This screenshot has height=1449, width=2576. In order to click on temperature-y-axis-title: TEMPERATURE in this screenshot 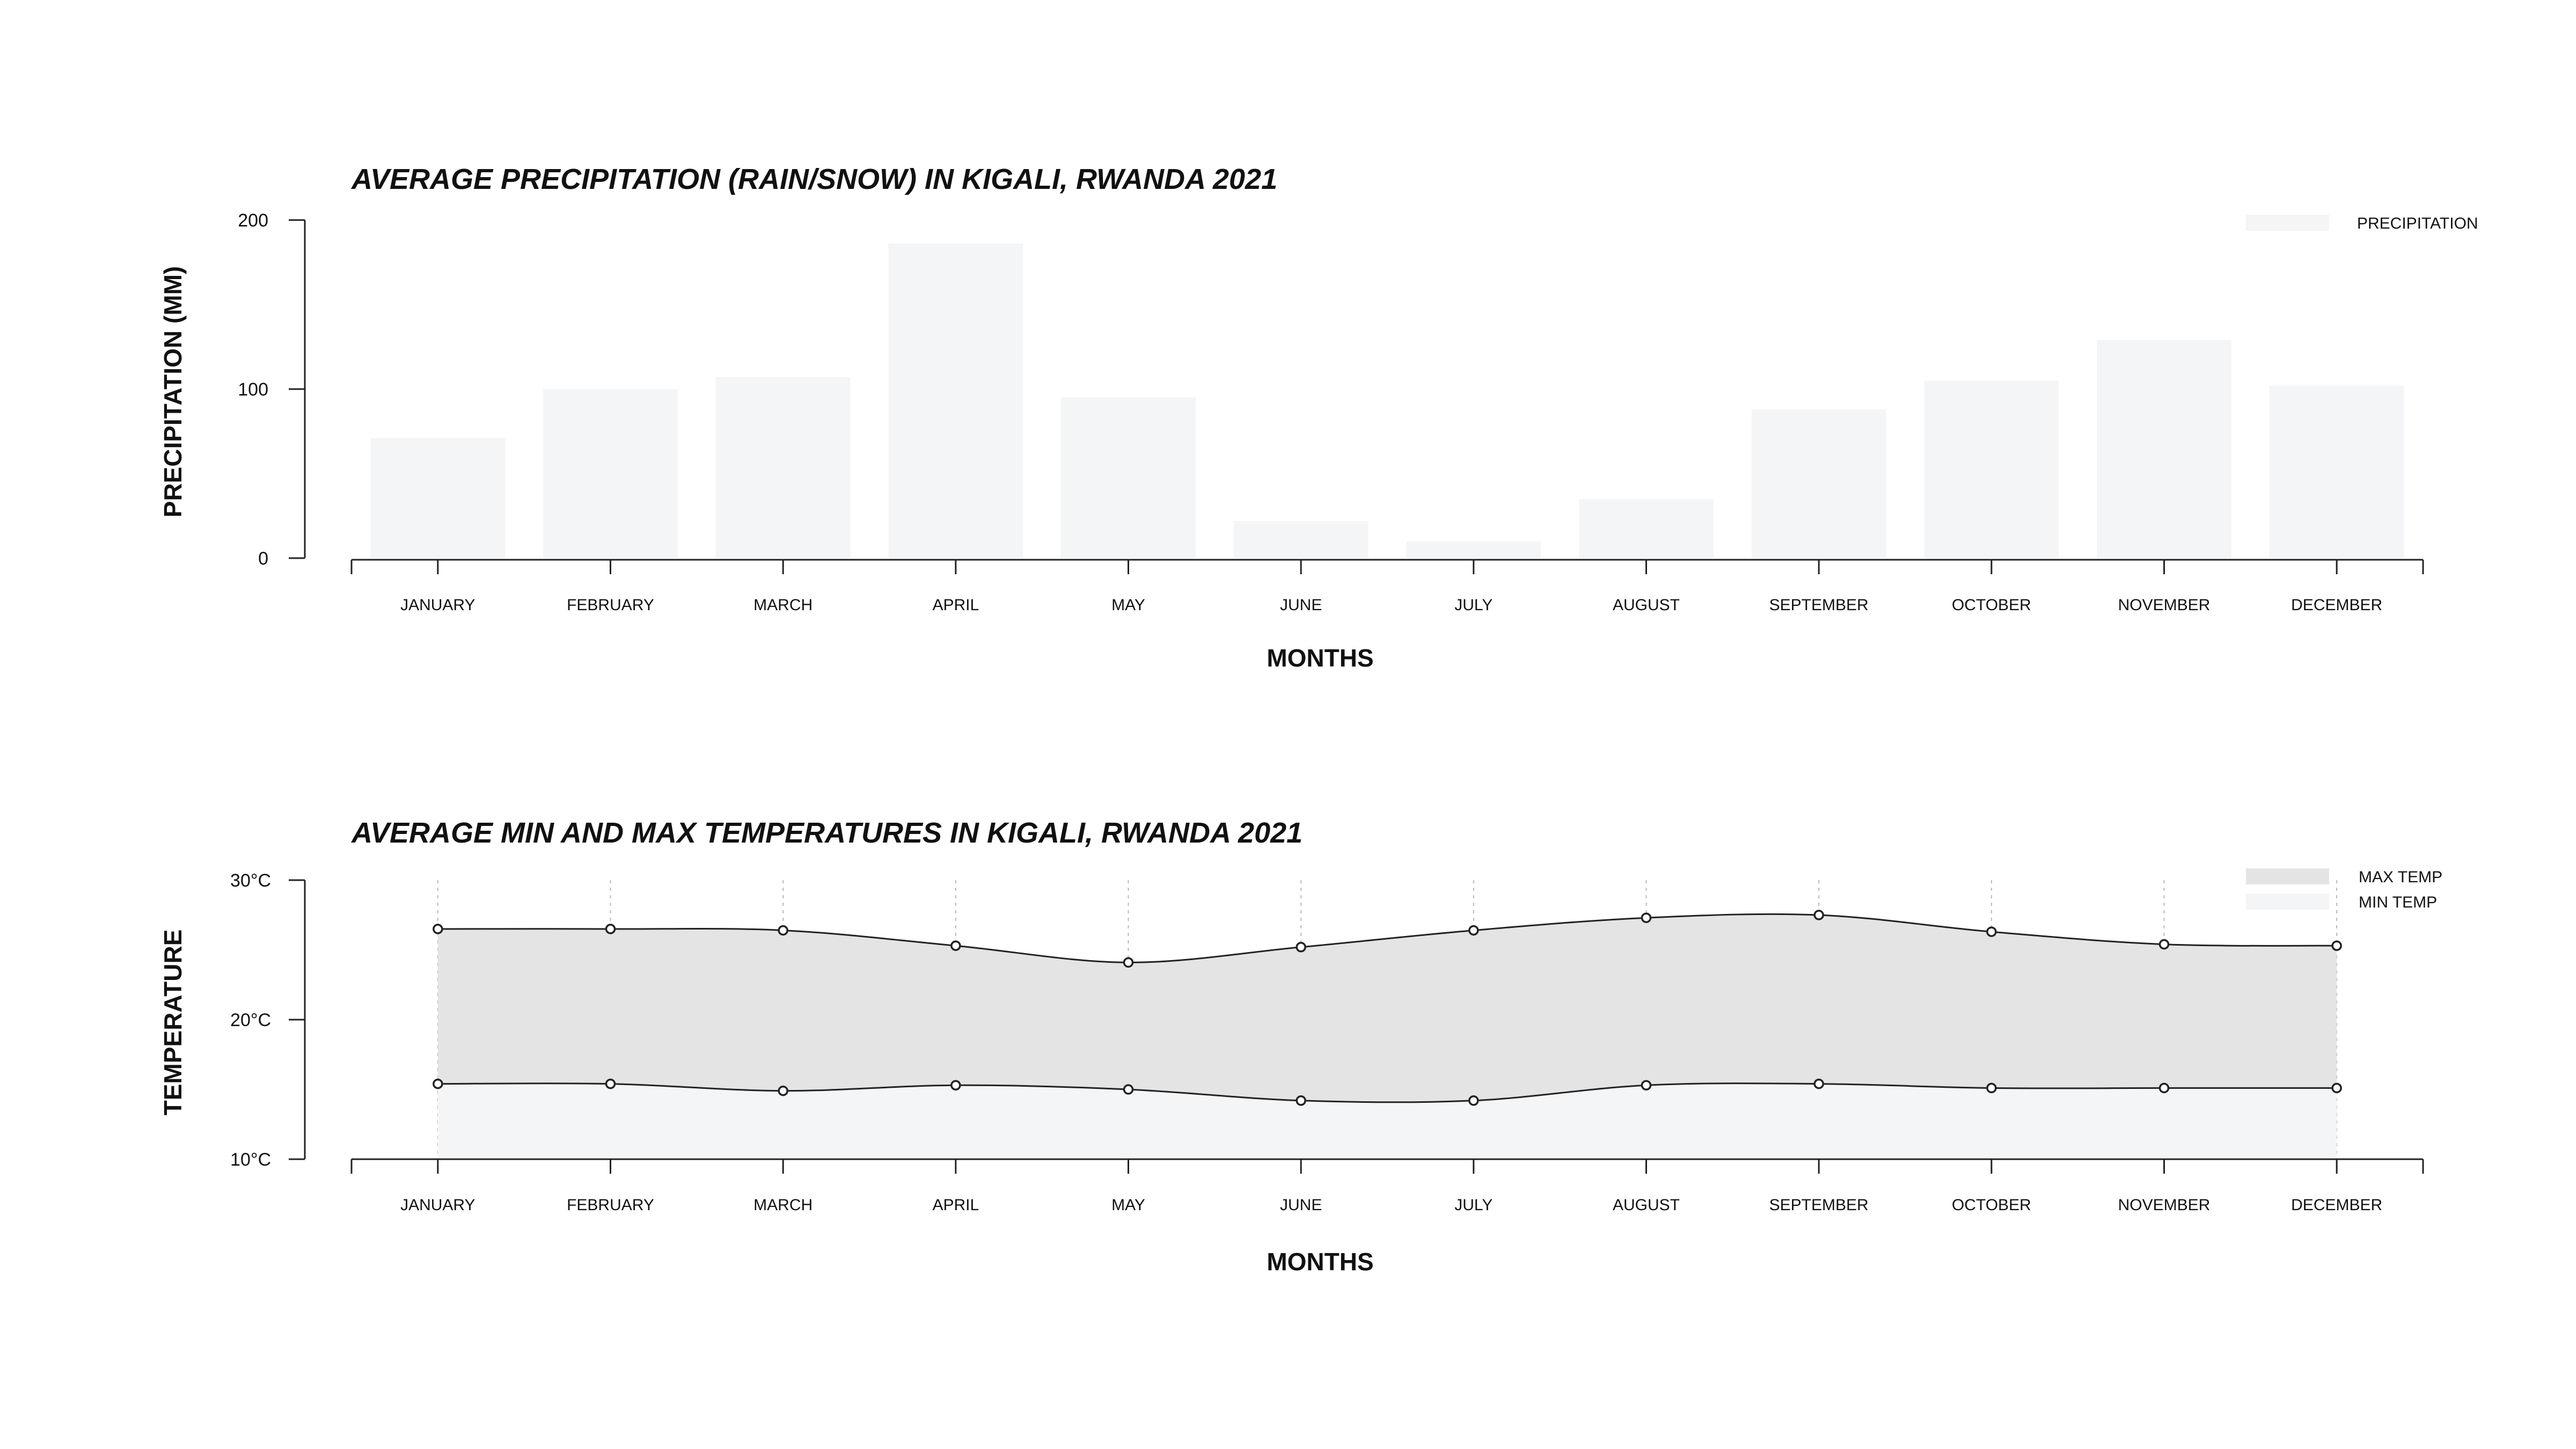, I will do `click(173, 1023)`.